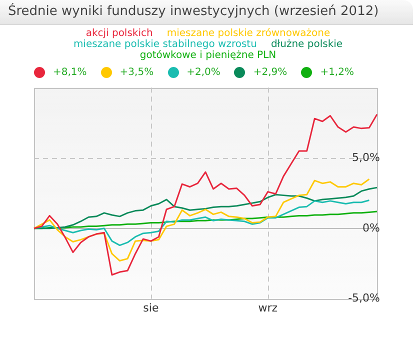 This screenshot has width=417, height=345. I want to click on text: +1,2%, so click(337, 72).